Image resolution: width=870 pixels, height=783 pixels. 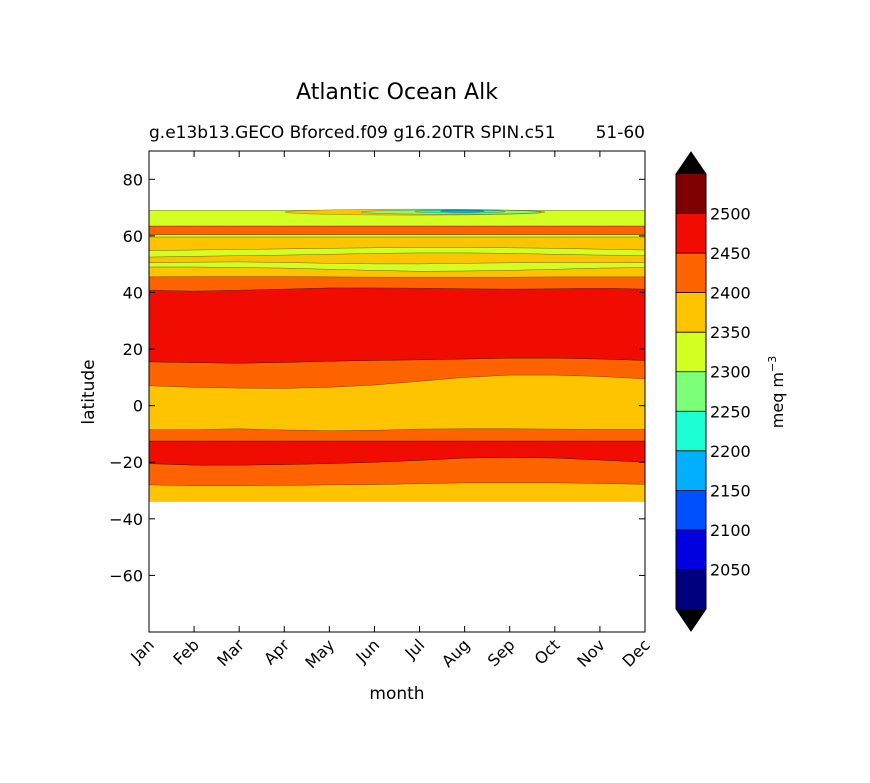 I want to click on x-tick-label: May, so click(x=319, y=653).